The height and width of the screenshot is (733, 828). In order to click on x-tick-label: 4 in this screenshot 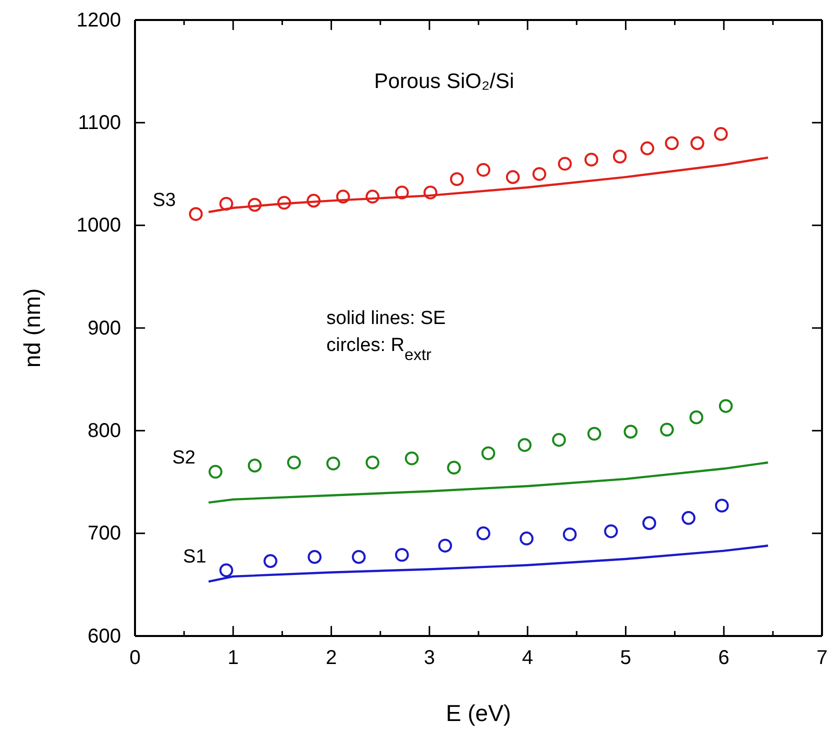, I will do `click(528, 658)`.